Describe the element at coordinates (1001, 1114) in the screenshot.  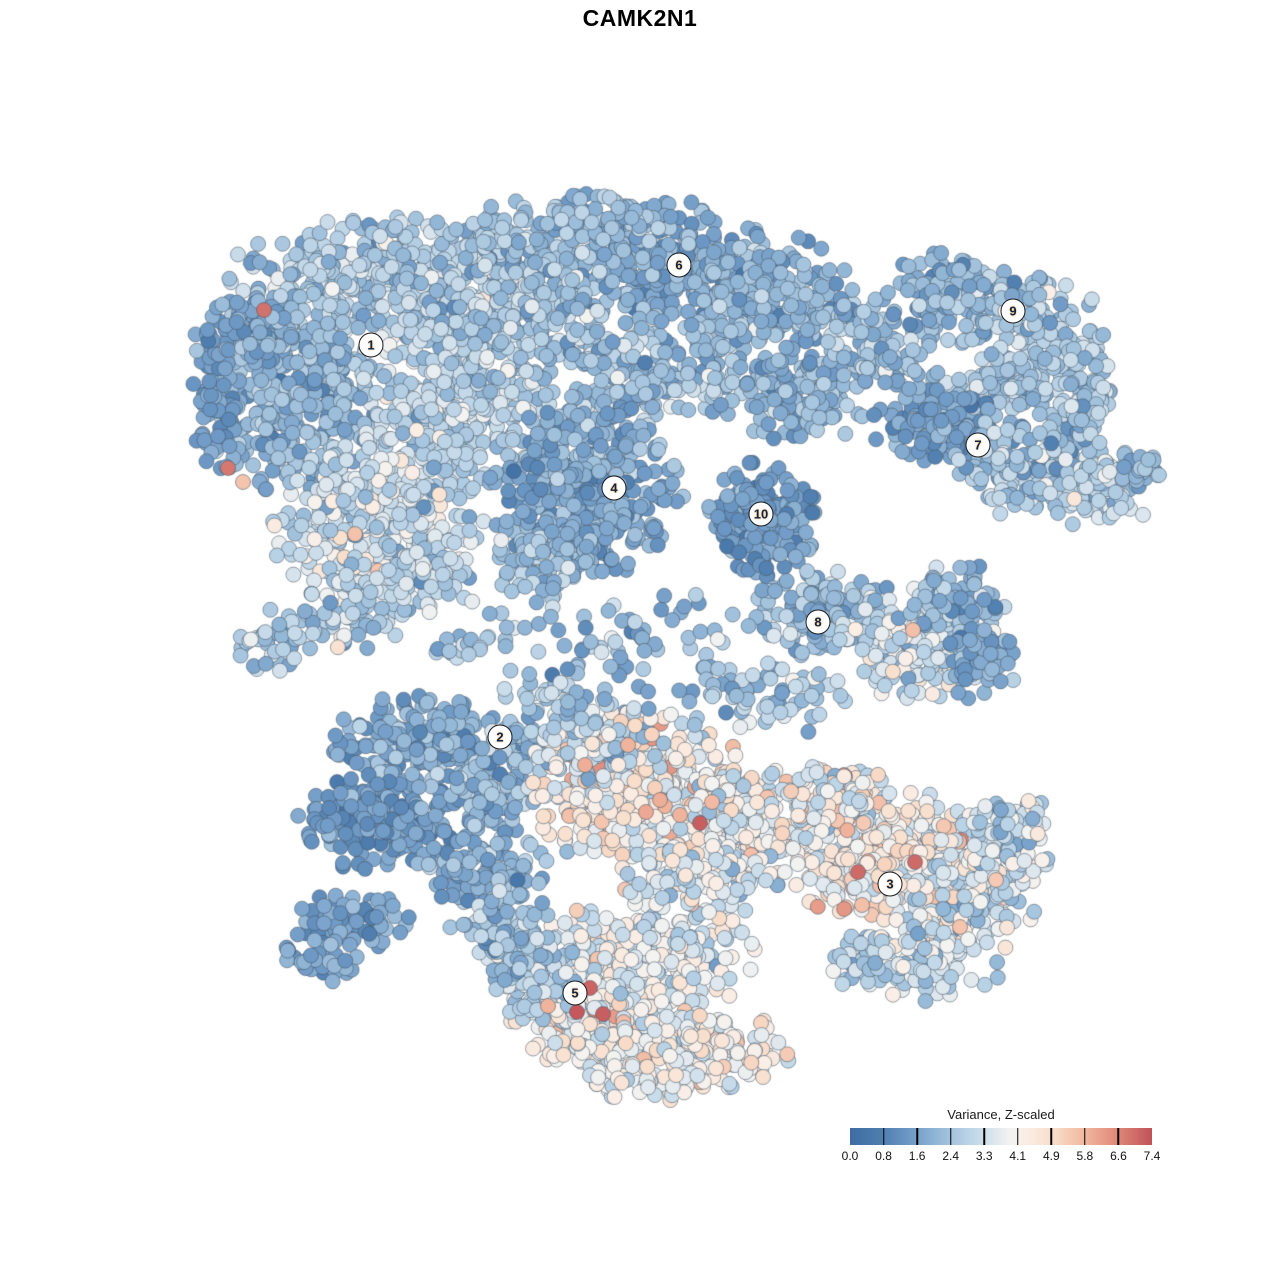
I see `legend-title: Variance, Z-scaled` at that location.